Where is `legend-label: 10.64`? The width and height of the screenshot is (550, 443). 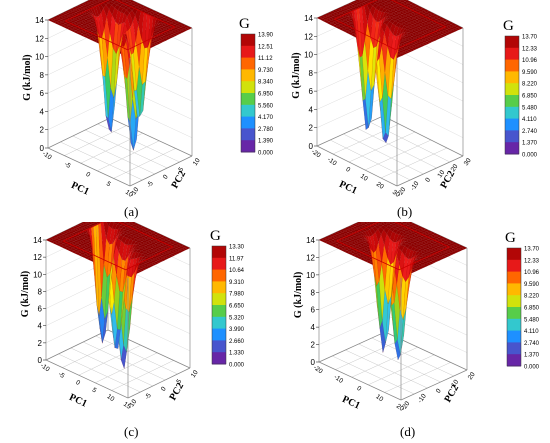
legend-label: 10.64 is located at coordinates (237, 271).